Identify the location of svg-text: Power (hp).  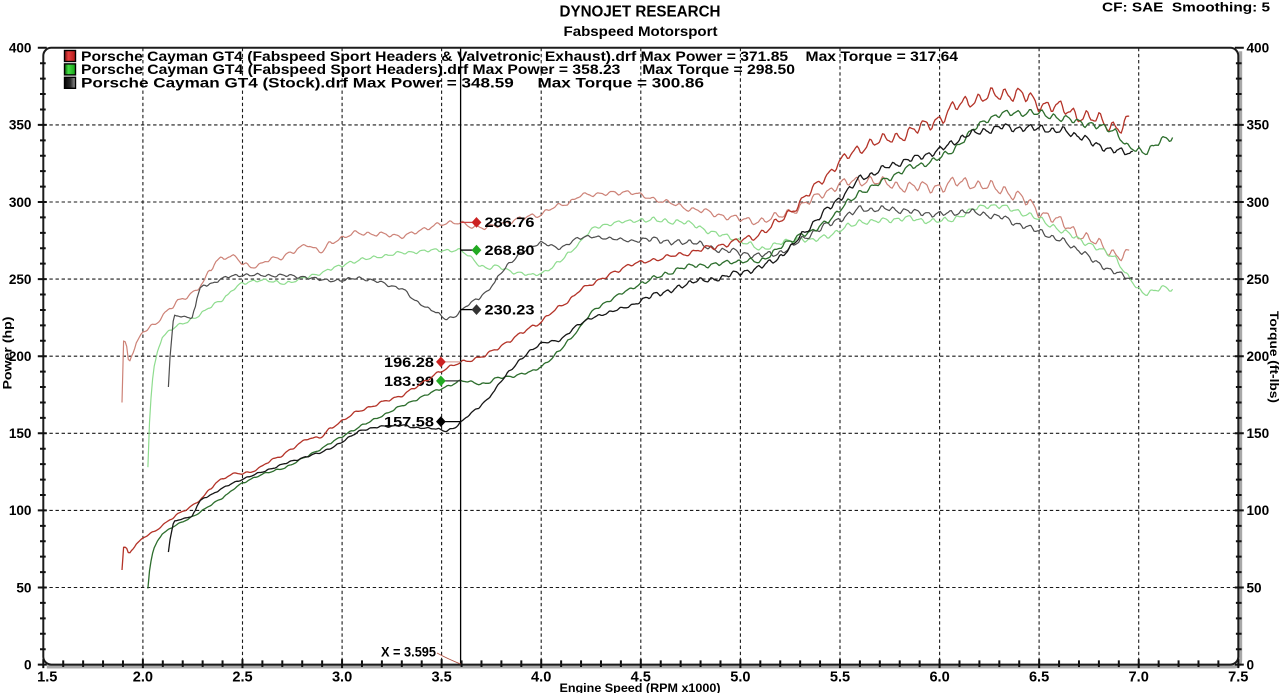
(8, 353).